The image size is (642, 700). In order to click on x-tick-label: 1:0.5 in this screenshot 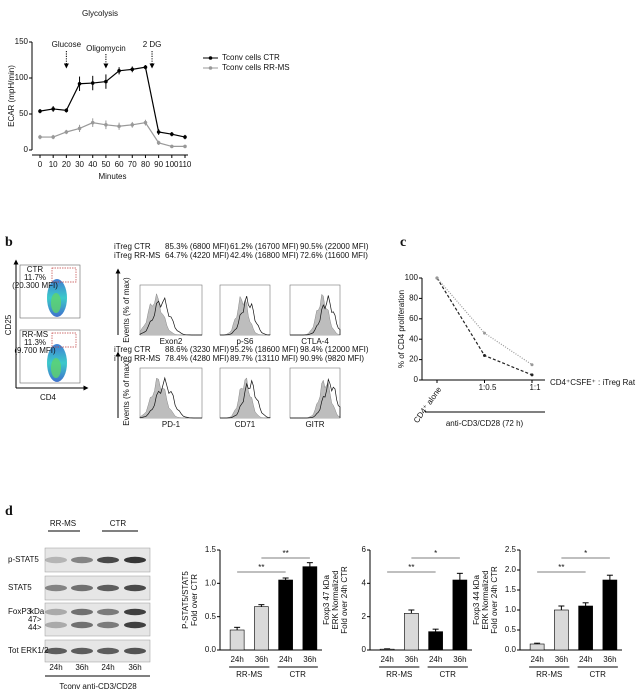, I will do `click(488, 387)`.